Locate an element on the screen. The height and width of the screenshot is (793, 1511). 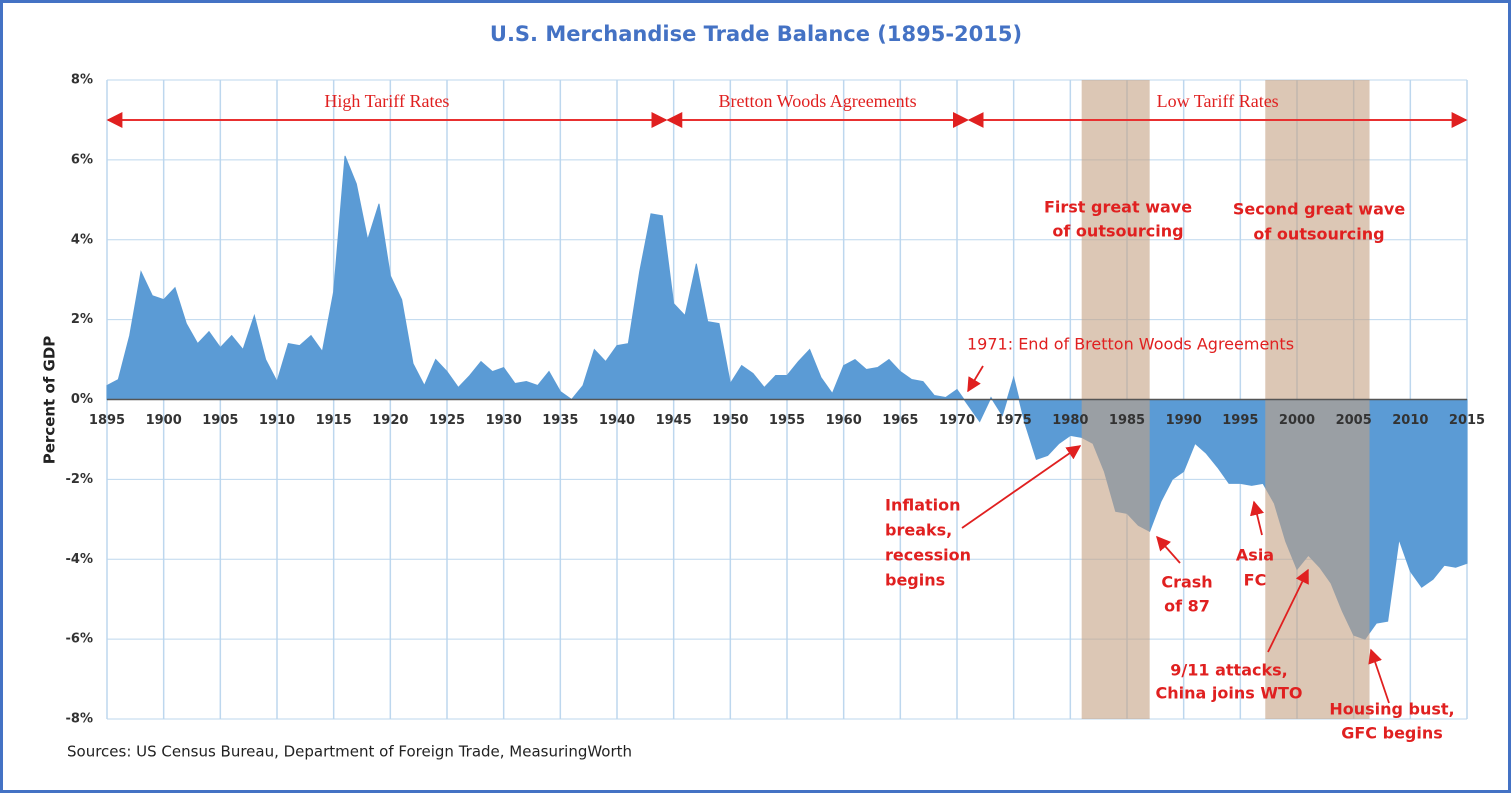
y-tick-label: 2% is located at coordinates (82, 319).